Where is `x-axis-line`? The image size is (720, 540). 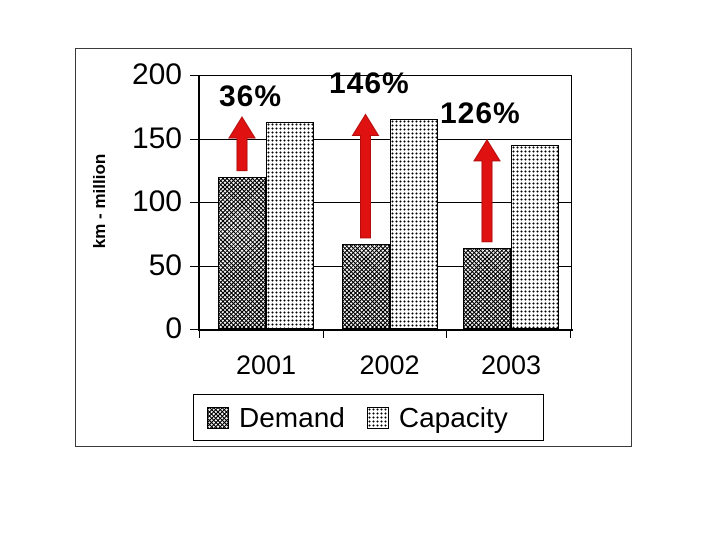
x-axis-line is located at coordinates (385, 330).